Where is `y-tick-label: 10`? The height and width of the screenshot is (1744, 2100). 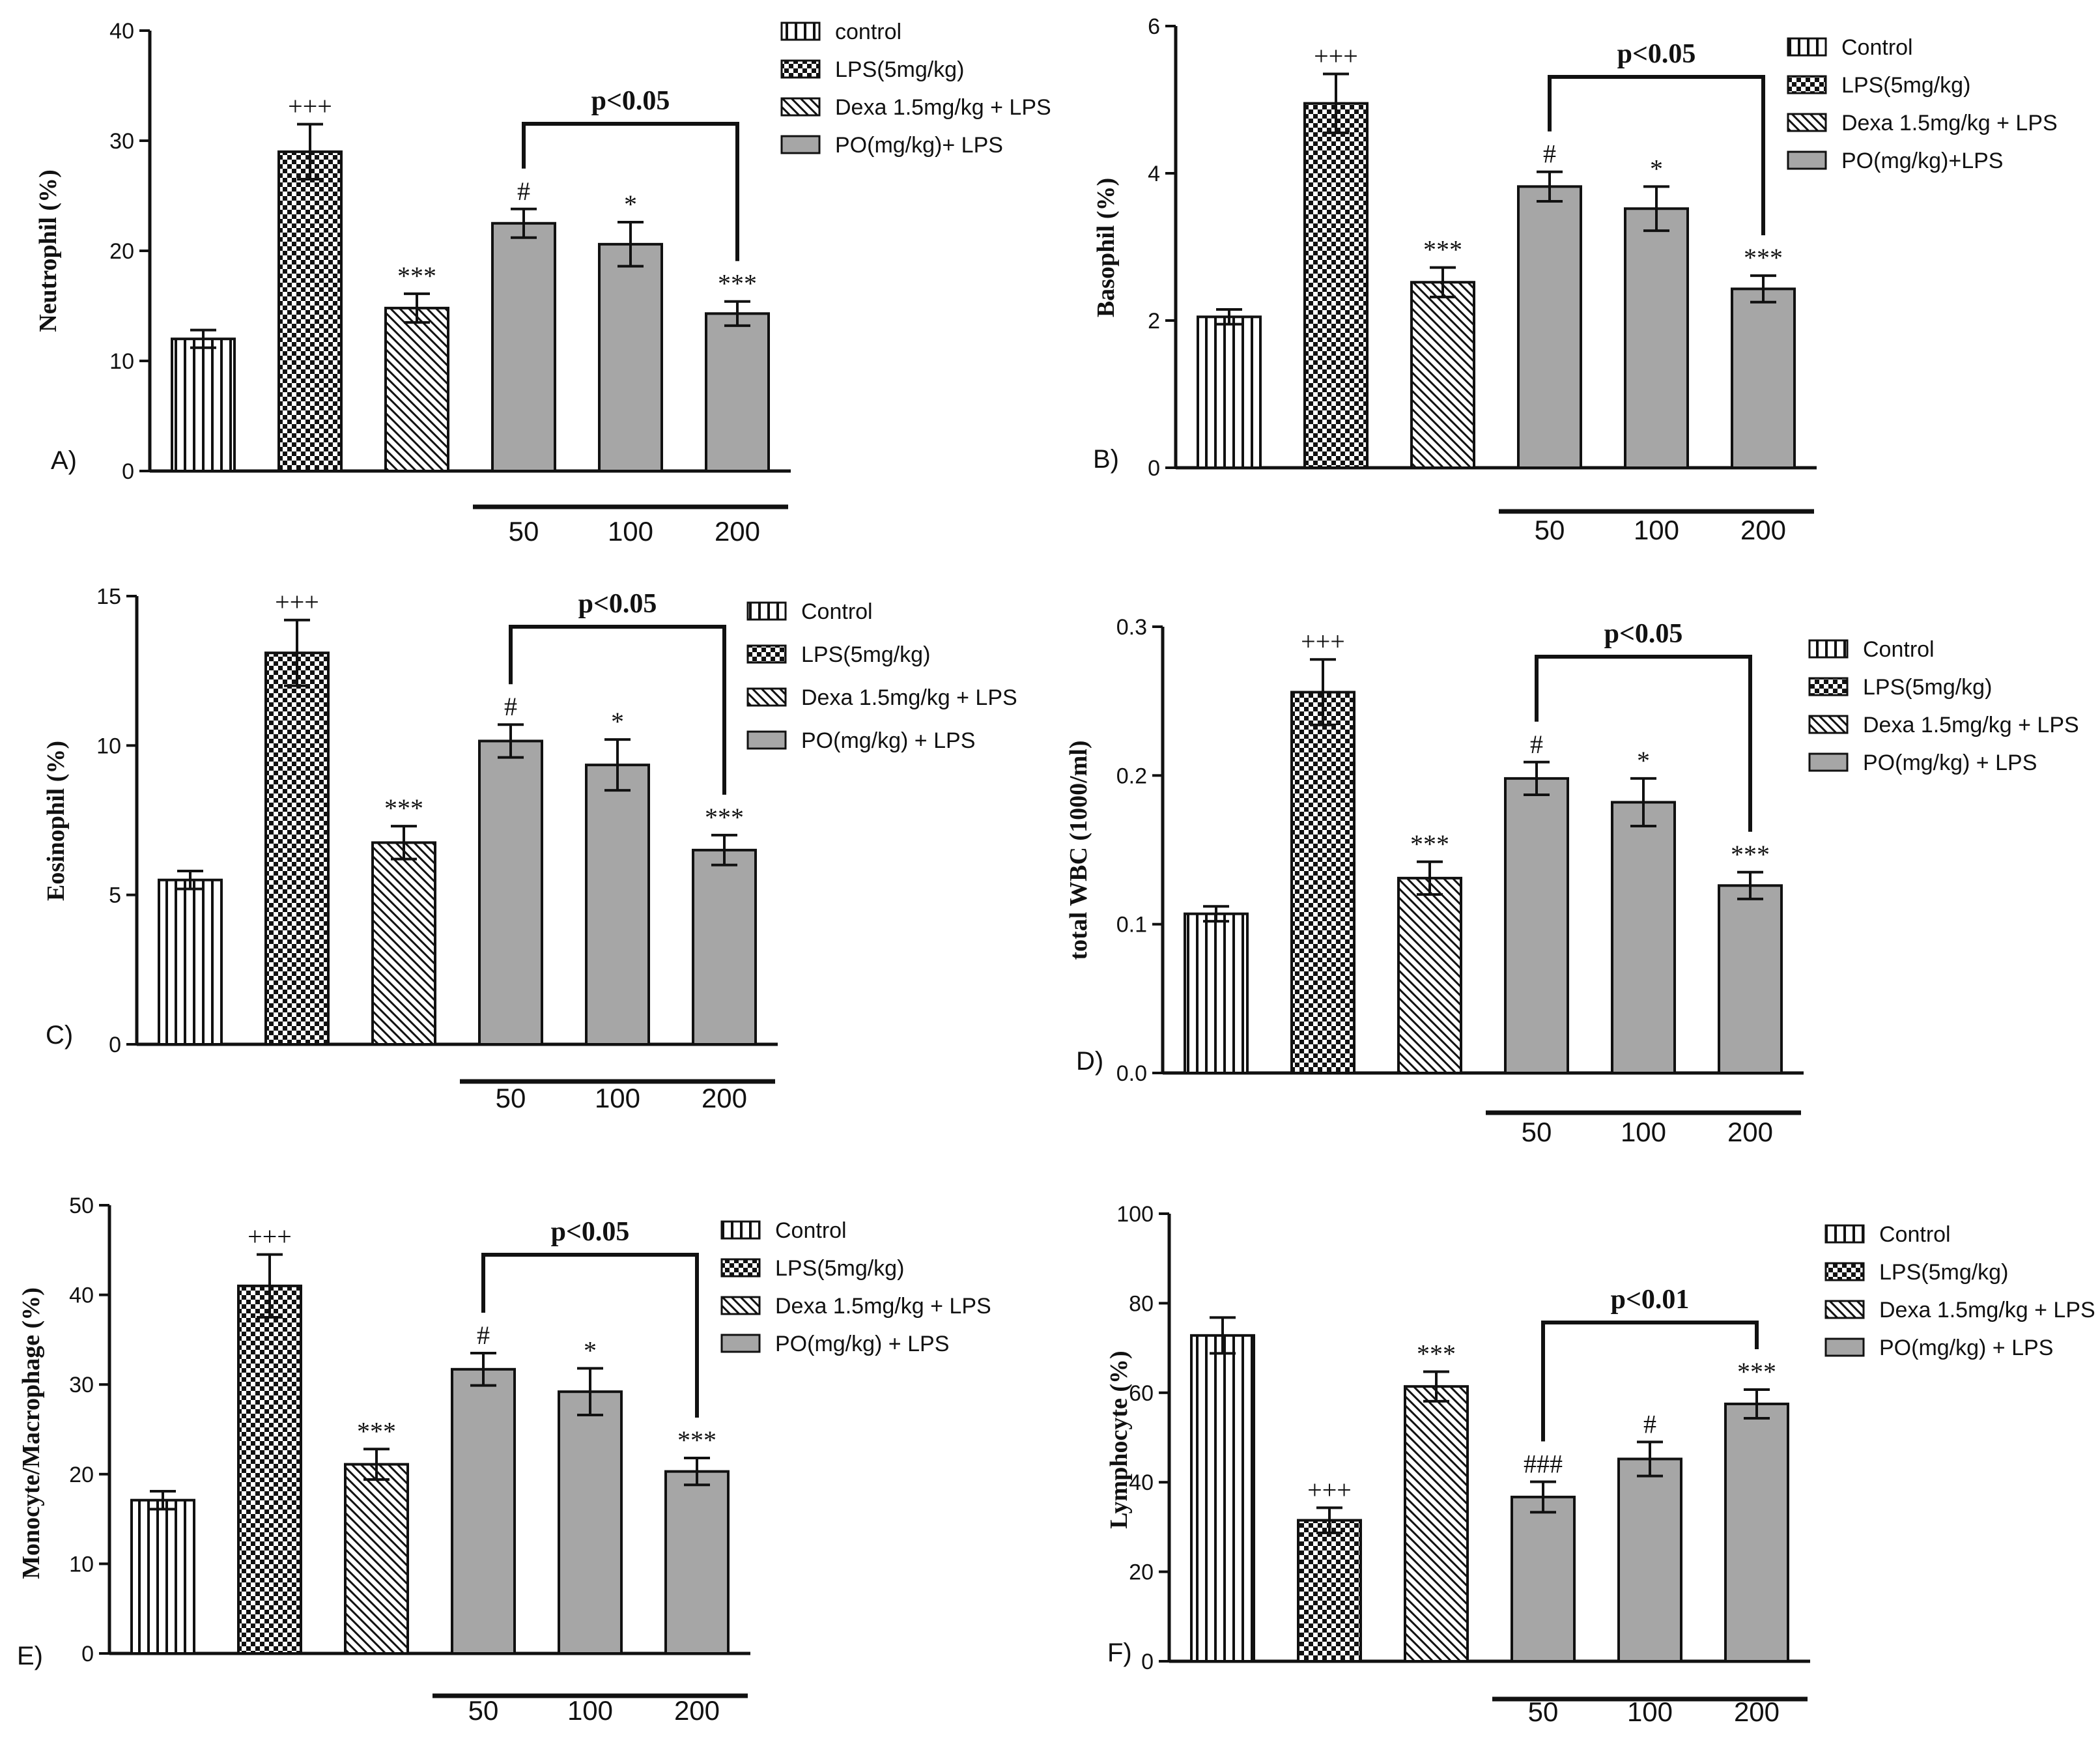 y-tick-label: 10 is located at coordinates (81, 1564).